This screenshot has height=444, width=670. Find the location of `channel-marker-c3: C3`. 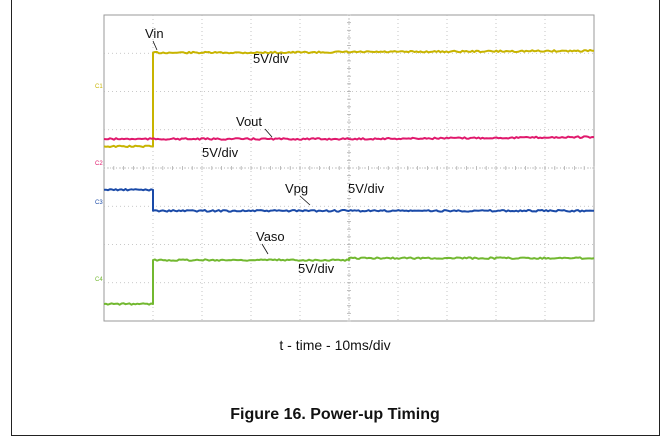

channel-marker-c3: C3 is located at coordinates (99, 203).